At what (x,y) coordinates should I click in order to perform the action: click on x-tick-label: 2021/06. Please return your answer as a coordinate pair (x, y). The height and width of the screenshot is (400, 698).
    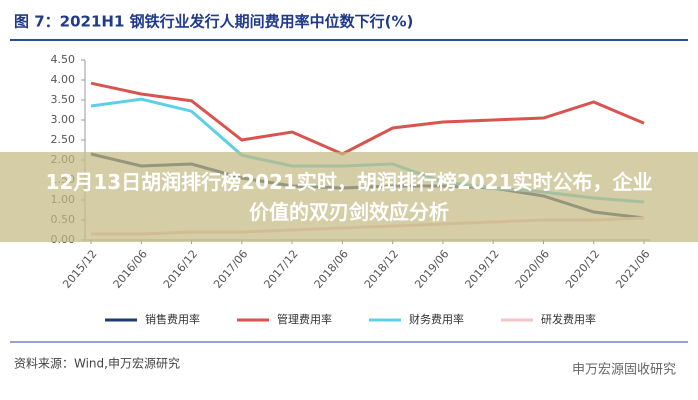
    Looking at the image, I should click on (632, 269).